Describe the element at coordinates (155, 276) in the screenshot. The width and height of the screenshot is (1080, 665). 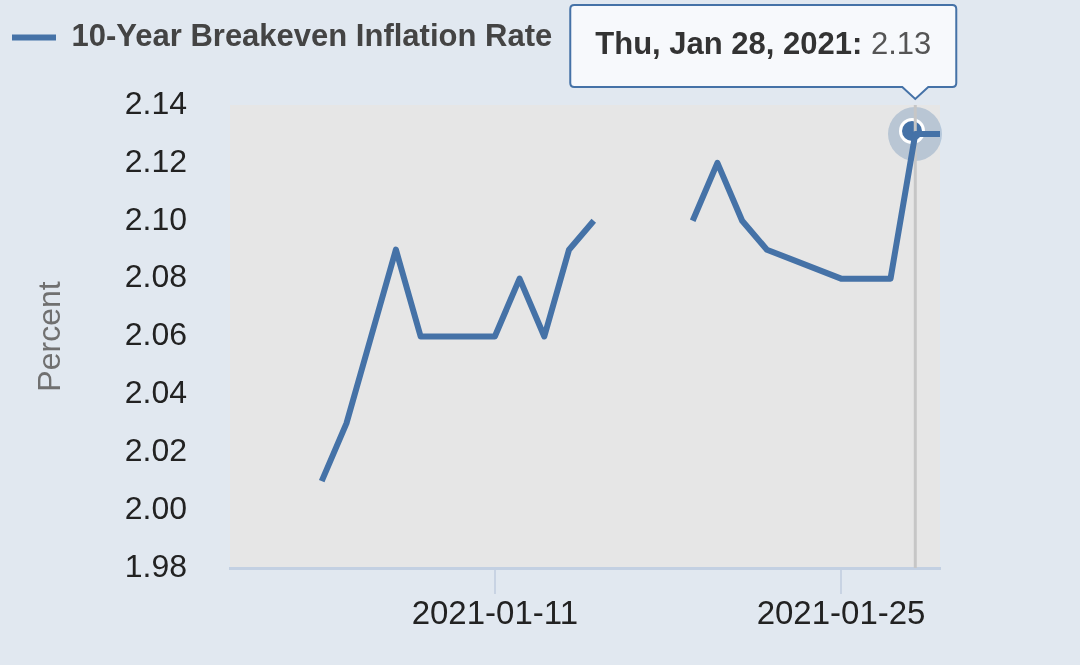
I see `y-tick-label: 2.08` at that location.